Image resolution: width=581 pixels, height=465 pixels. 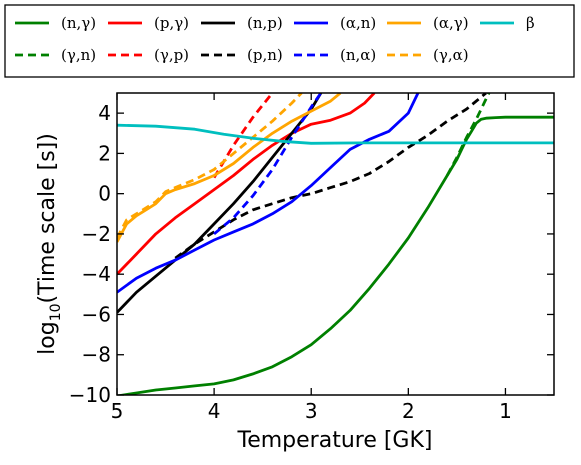 I want to click on x-tick-label: 1, so click(x=505, y=411).